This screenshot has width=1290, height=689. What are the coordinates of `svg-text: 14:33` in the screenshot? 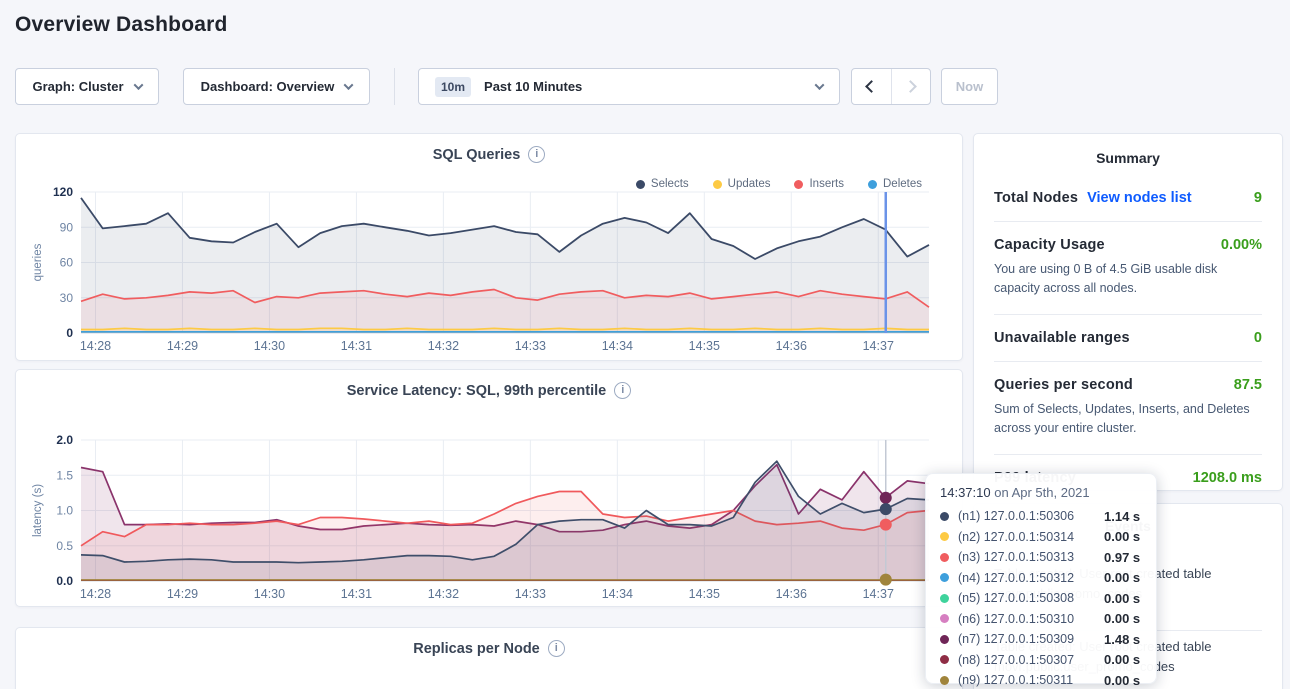 It's located at (530, 594).